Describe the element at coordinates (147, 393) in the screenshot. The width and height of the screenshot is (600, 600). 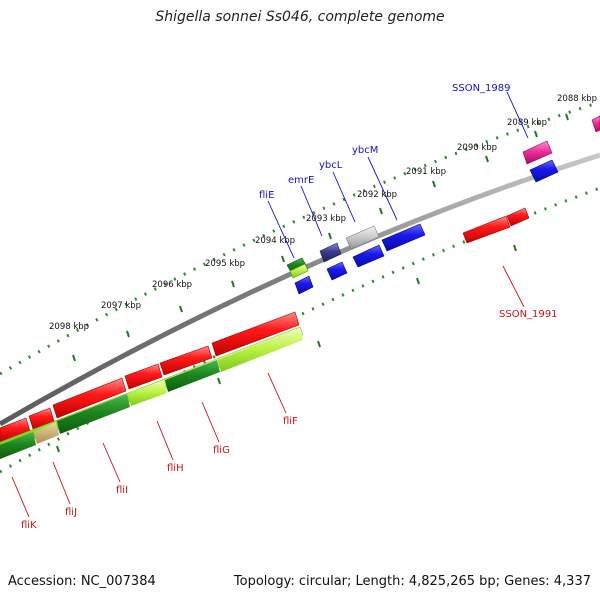
I see `green-block-fliH` at that location.